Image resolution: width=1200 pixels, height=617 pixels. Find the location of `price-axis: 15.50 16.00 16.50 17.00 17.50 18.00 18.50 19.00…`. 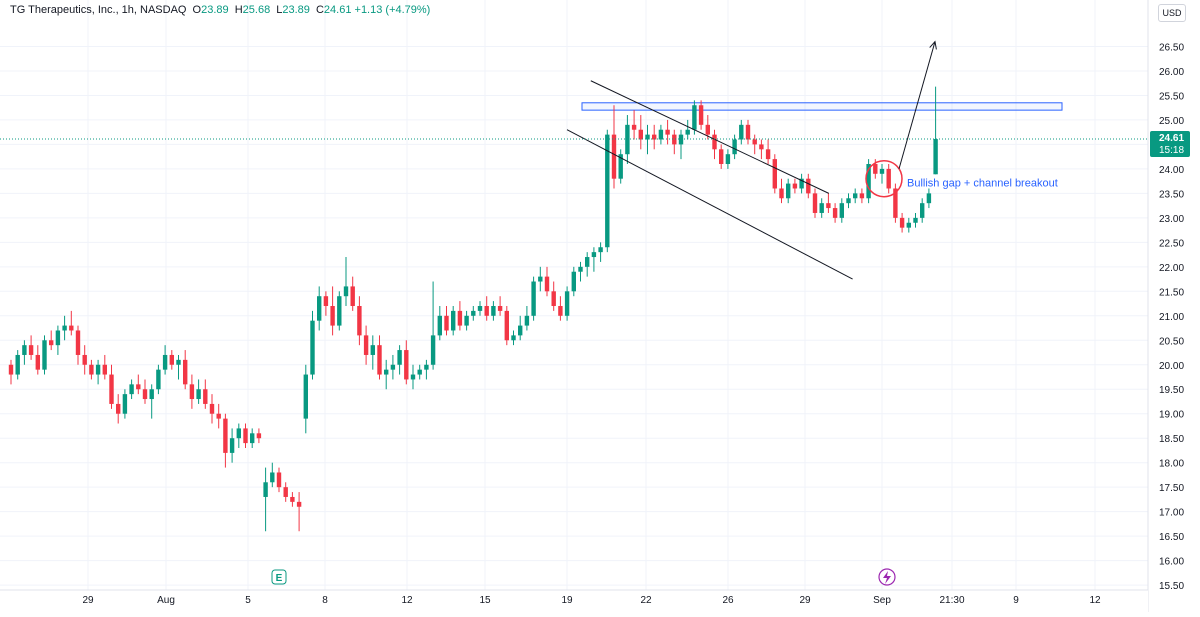

price-axis: 15.50 16.00 16.50 17.00 17.50 18.00 18.50 19.00… is located at coordinates (1173, 306).